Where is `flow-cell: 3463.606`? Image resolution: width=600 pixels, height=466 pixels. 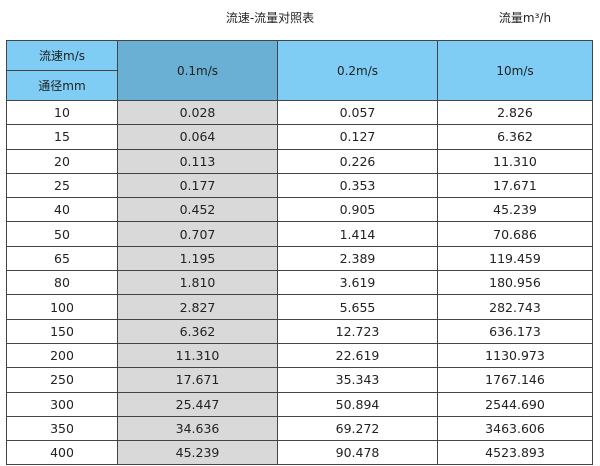 flow-cell: 3463.606 is located at coordinates (515, 428).